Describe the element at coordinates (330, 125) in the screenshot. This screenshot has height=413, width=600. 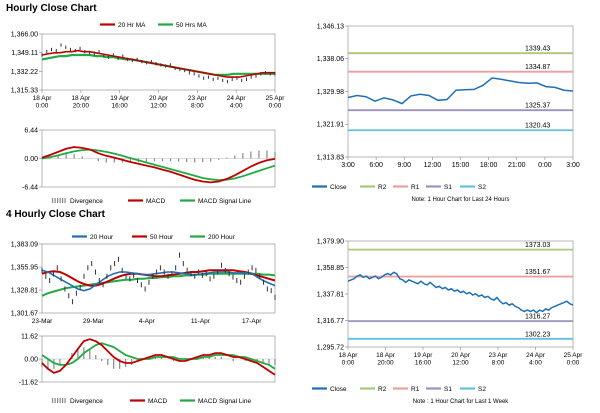
I see `hourly-pivot-ytick-label: 1,321.91` at that location.